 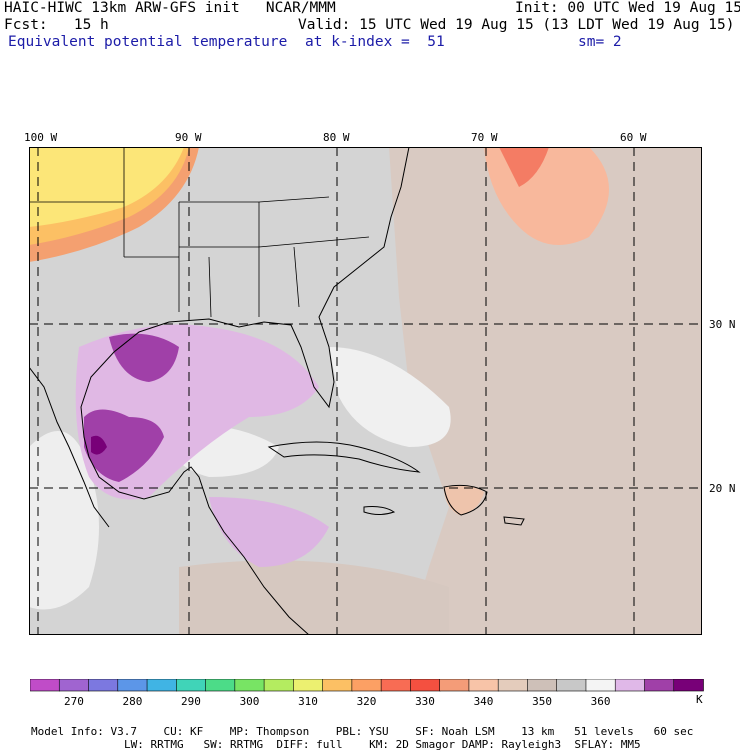 I want to click on colorbar: 270 280 290 300 310 320 330 340 350 360, so click(x=367, y=693).